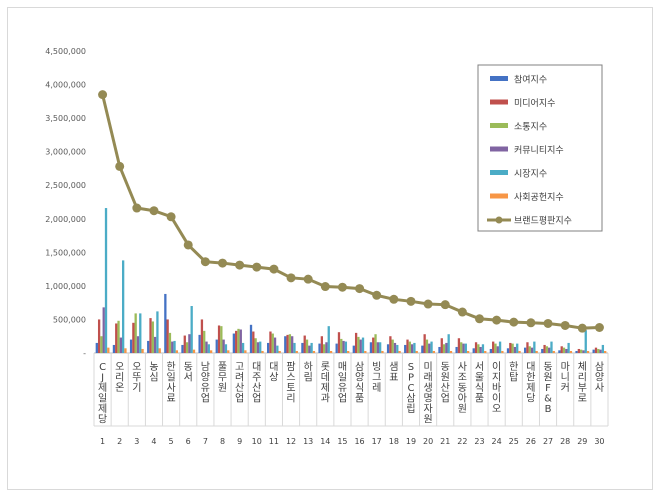 The width and height of the screenshot is (660, 498). I want to click on rank-label: 25, so click(514, 441).